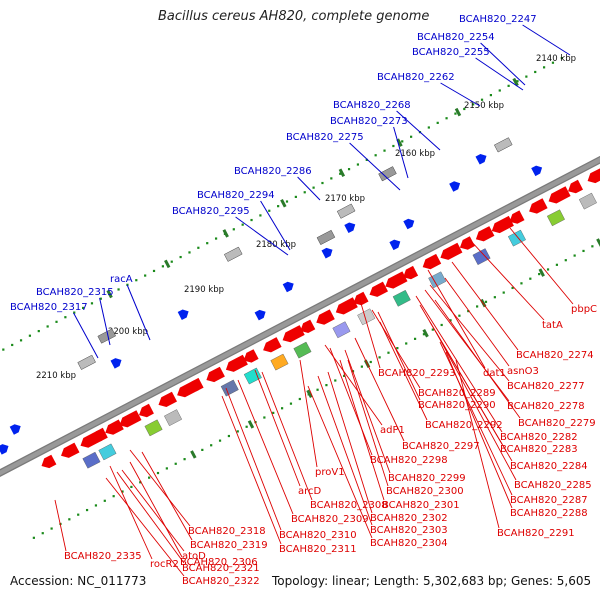 The height and width of the screenshot is (600, 600). I want to click on reverse-gene-label: BCAH820_2301, so click(421, 505).